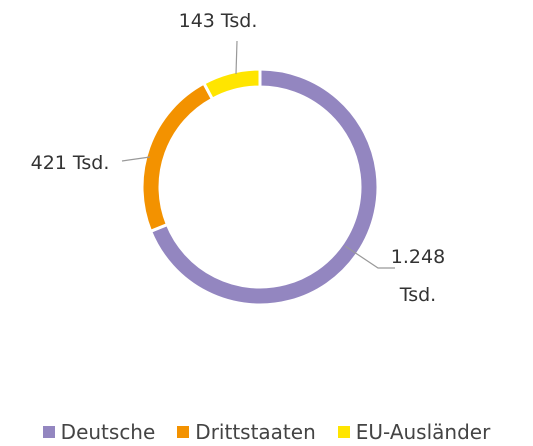  Describe the element at coordinates (423, 432) in the screenshot. I see `legend-label: EU-Ausländer` at that location.